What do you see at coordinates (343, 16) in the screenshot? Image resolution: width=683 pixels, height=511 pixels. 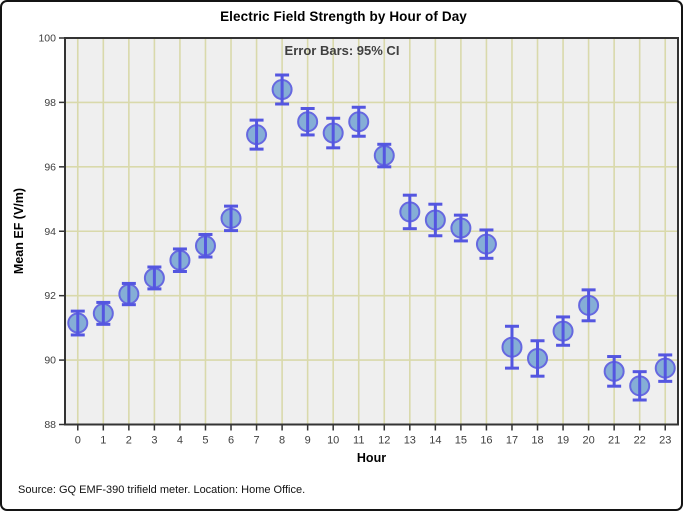 I see `chart-title: Electric Field Strength by Hour of Day` at bounding box center [343, 16].